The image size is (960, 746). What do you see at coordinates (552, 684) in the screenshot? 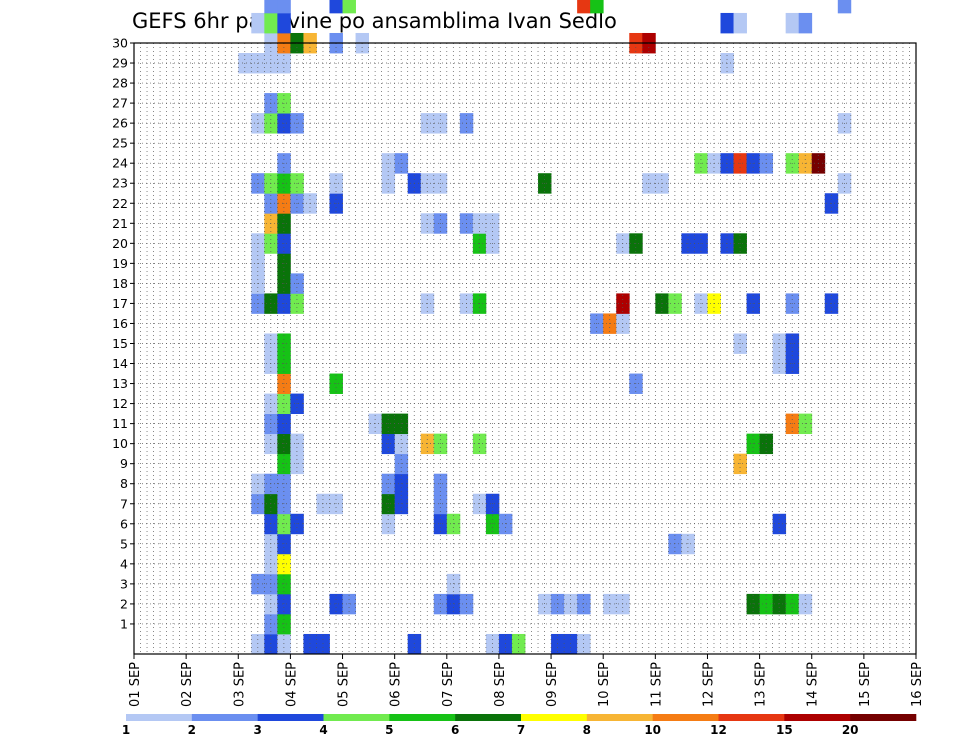
I see `x-tick-label: 09 SEP` at bounding box center [552, 684].